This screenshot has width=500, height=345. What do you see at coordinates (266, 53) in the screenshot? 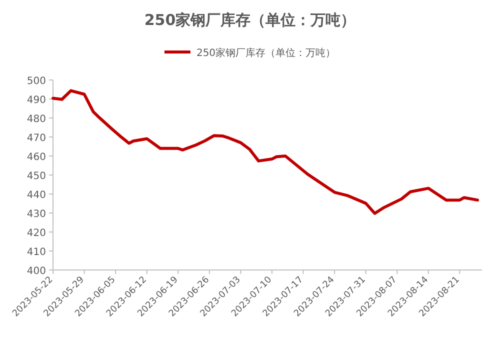
I see `legend-label: 250家钢厂库存（单位：万吨）` at bounding box center [266, 53].